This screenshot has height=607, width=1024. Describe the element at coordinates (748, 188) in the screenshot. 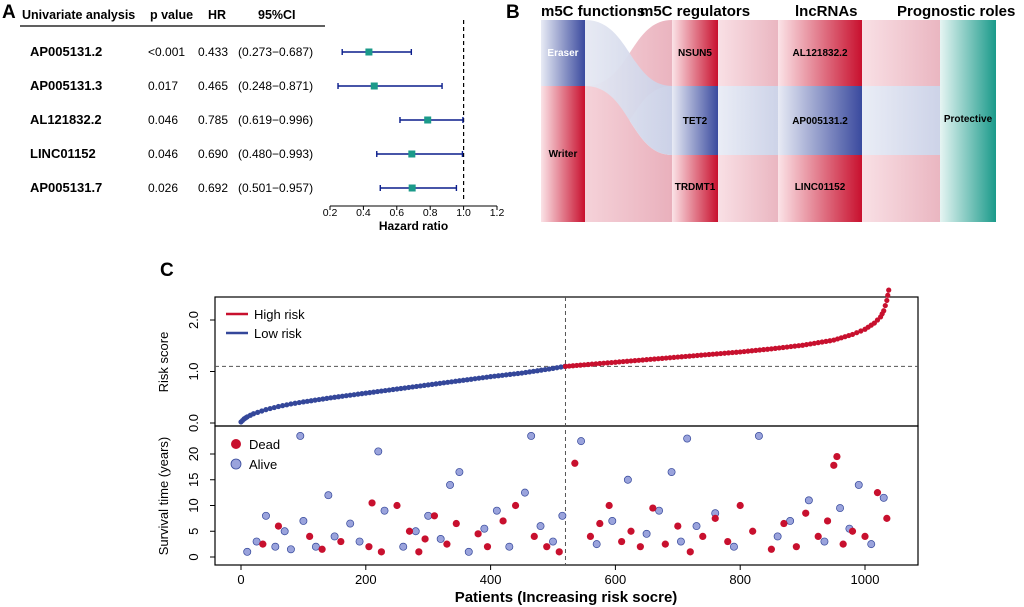

I see `band-trdmt1` at that location.